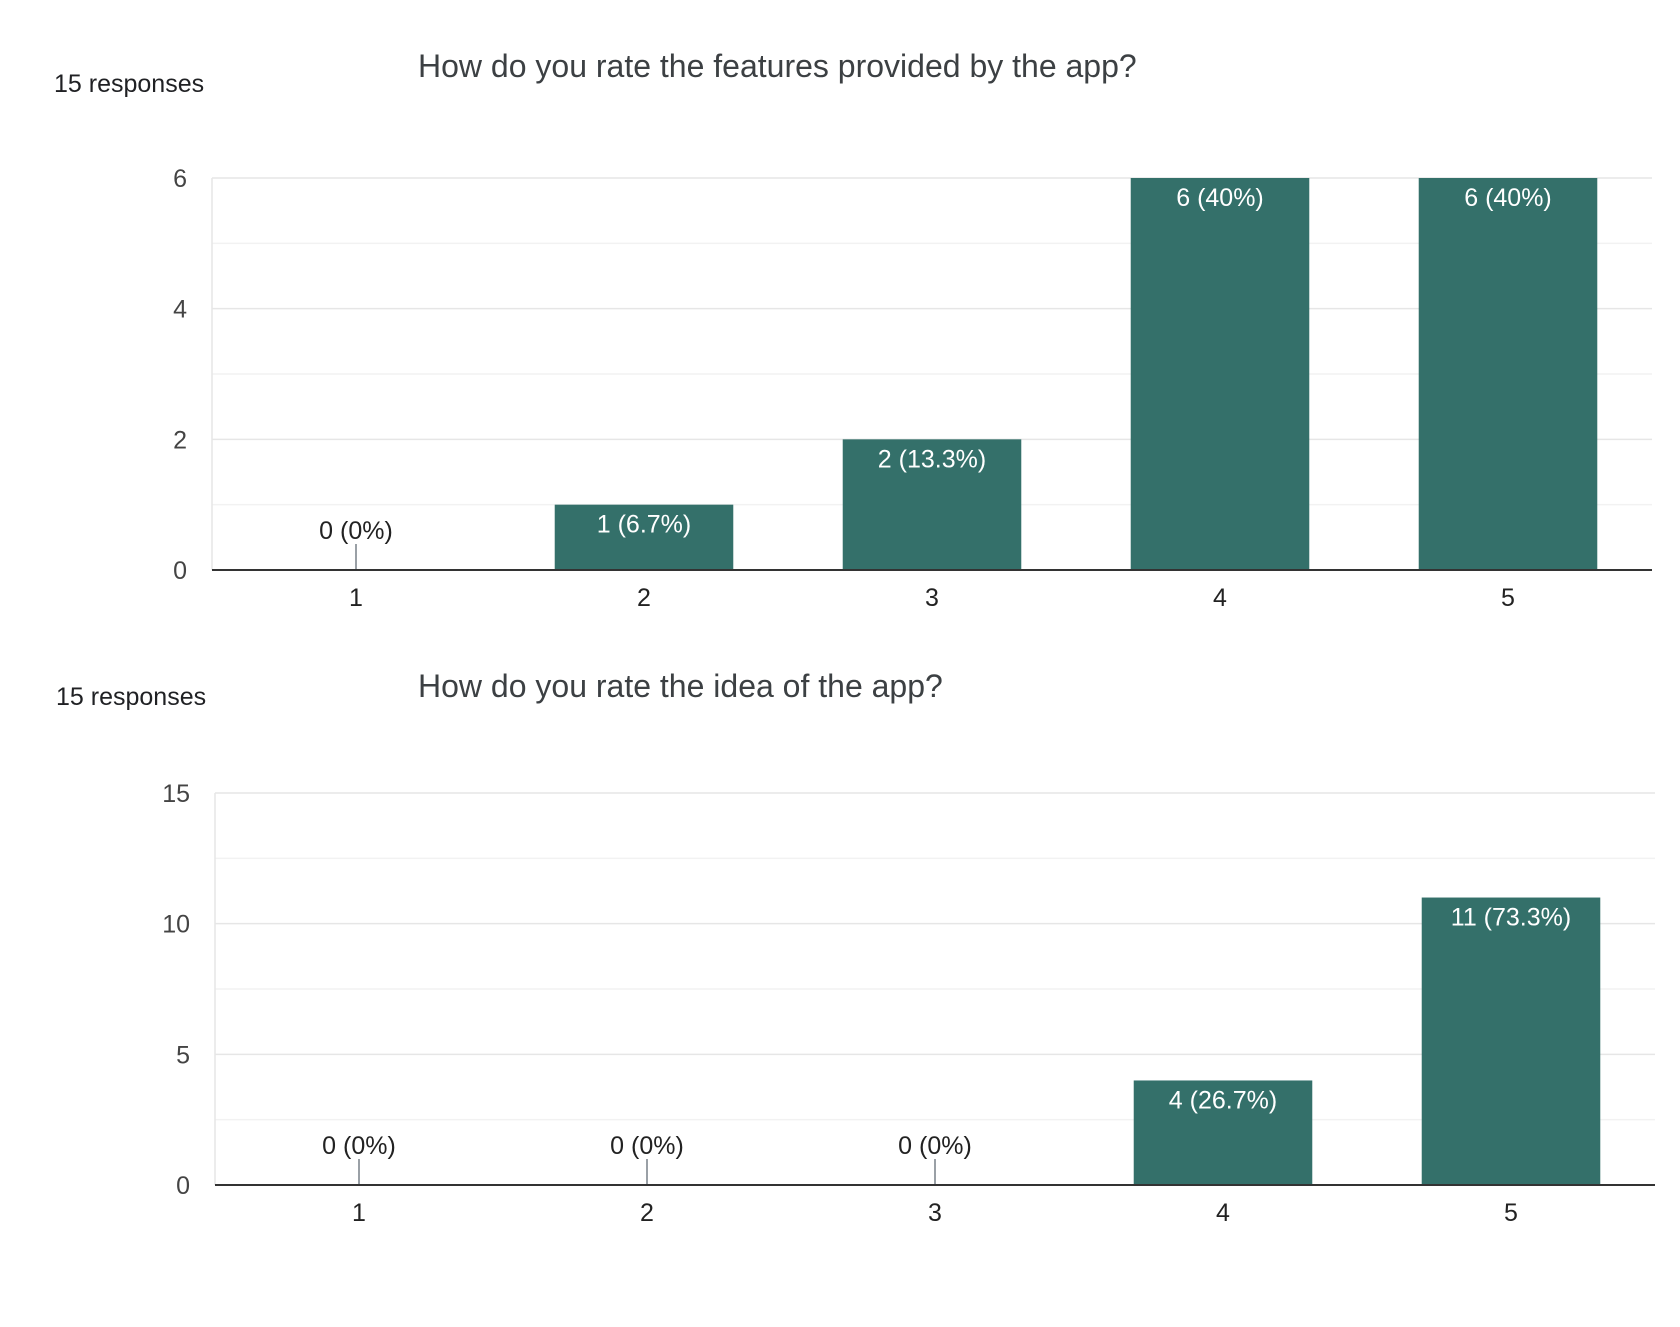 The width and height of the screenshot is (1680, 1327). Describe the element at coordinates (644, 525) in the screenshot. I see `data-label: 1 (6.7%)` at that location.